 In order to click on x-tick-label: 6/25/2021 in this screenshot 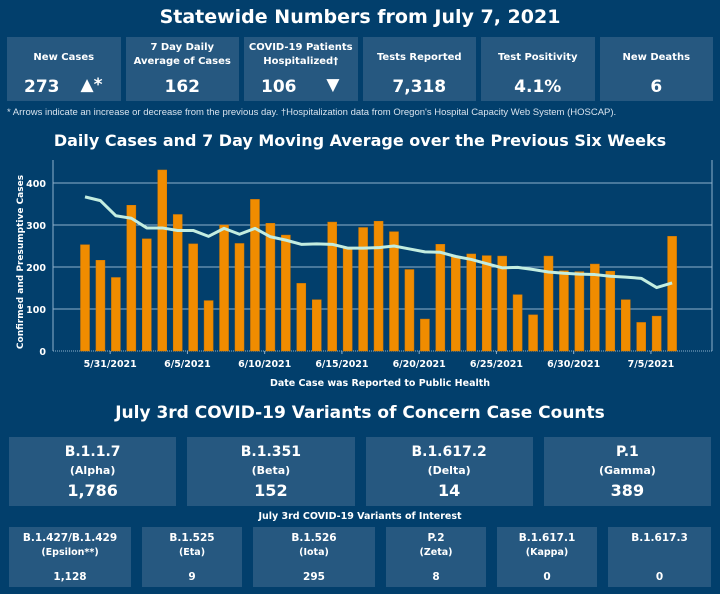, I will do `click(496, 364)`.